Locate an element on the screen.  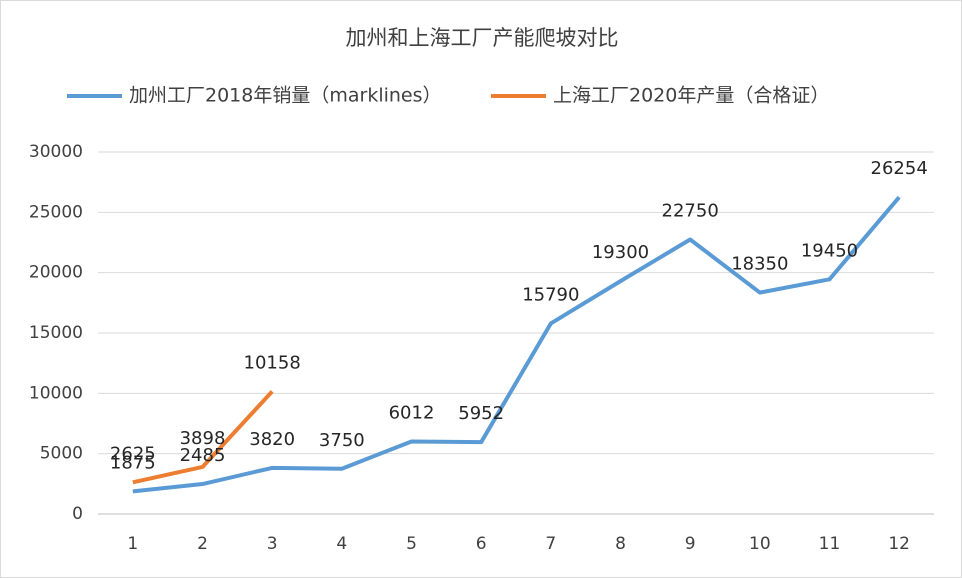
x-tick-label: 2 is located at coordinates (202, 544).